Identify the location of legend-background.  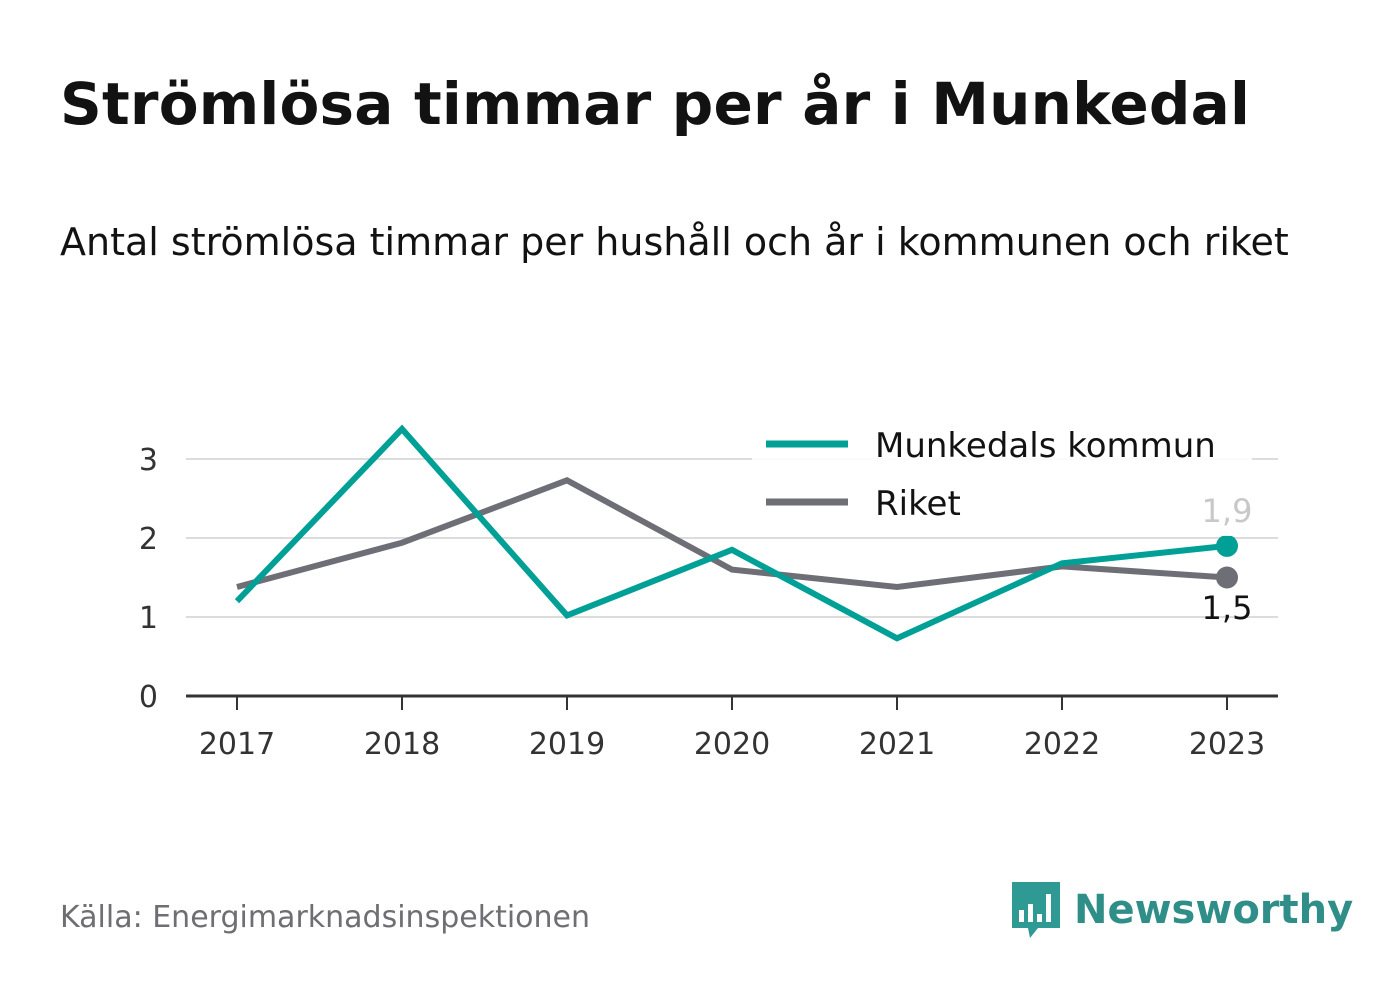
(1002, 477).